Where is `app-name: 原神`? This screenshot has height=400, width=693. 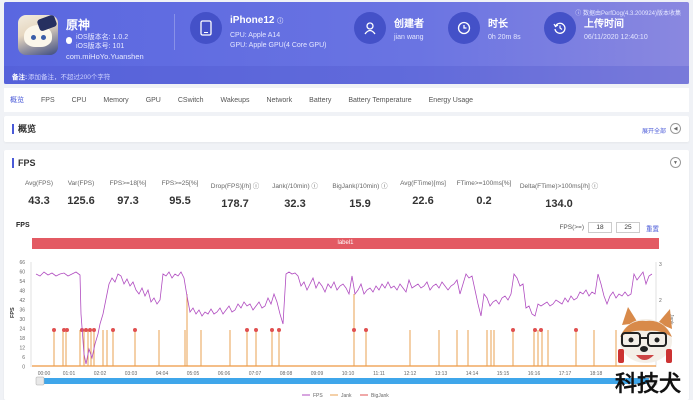
app-name: 原神 is located at coordinates (78, 25).